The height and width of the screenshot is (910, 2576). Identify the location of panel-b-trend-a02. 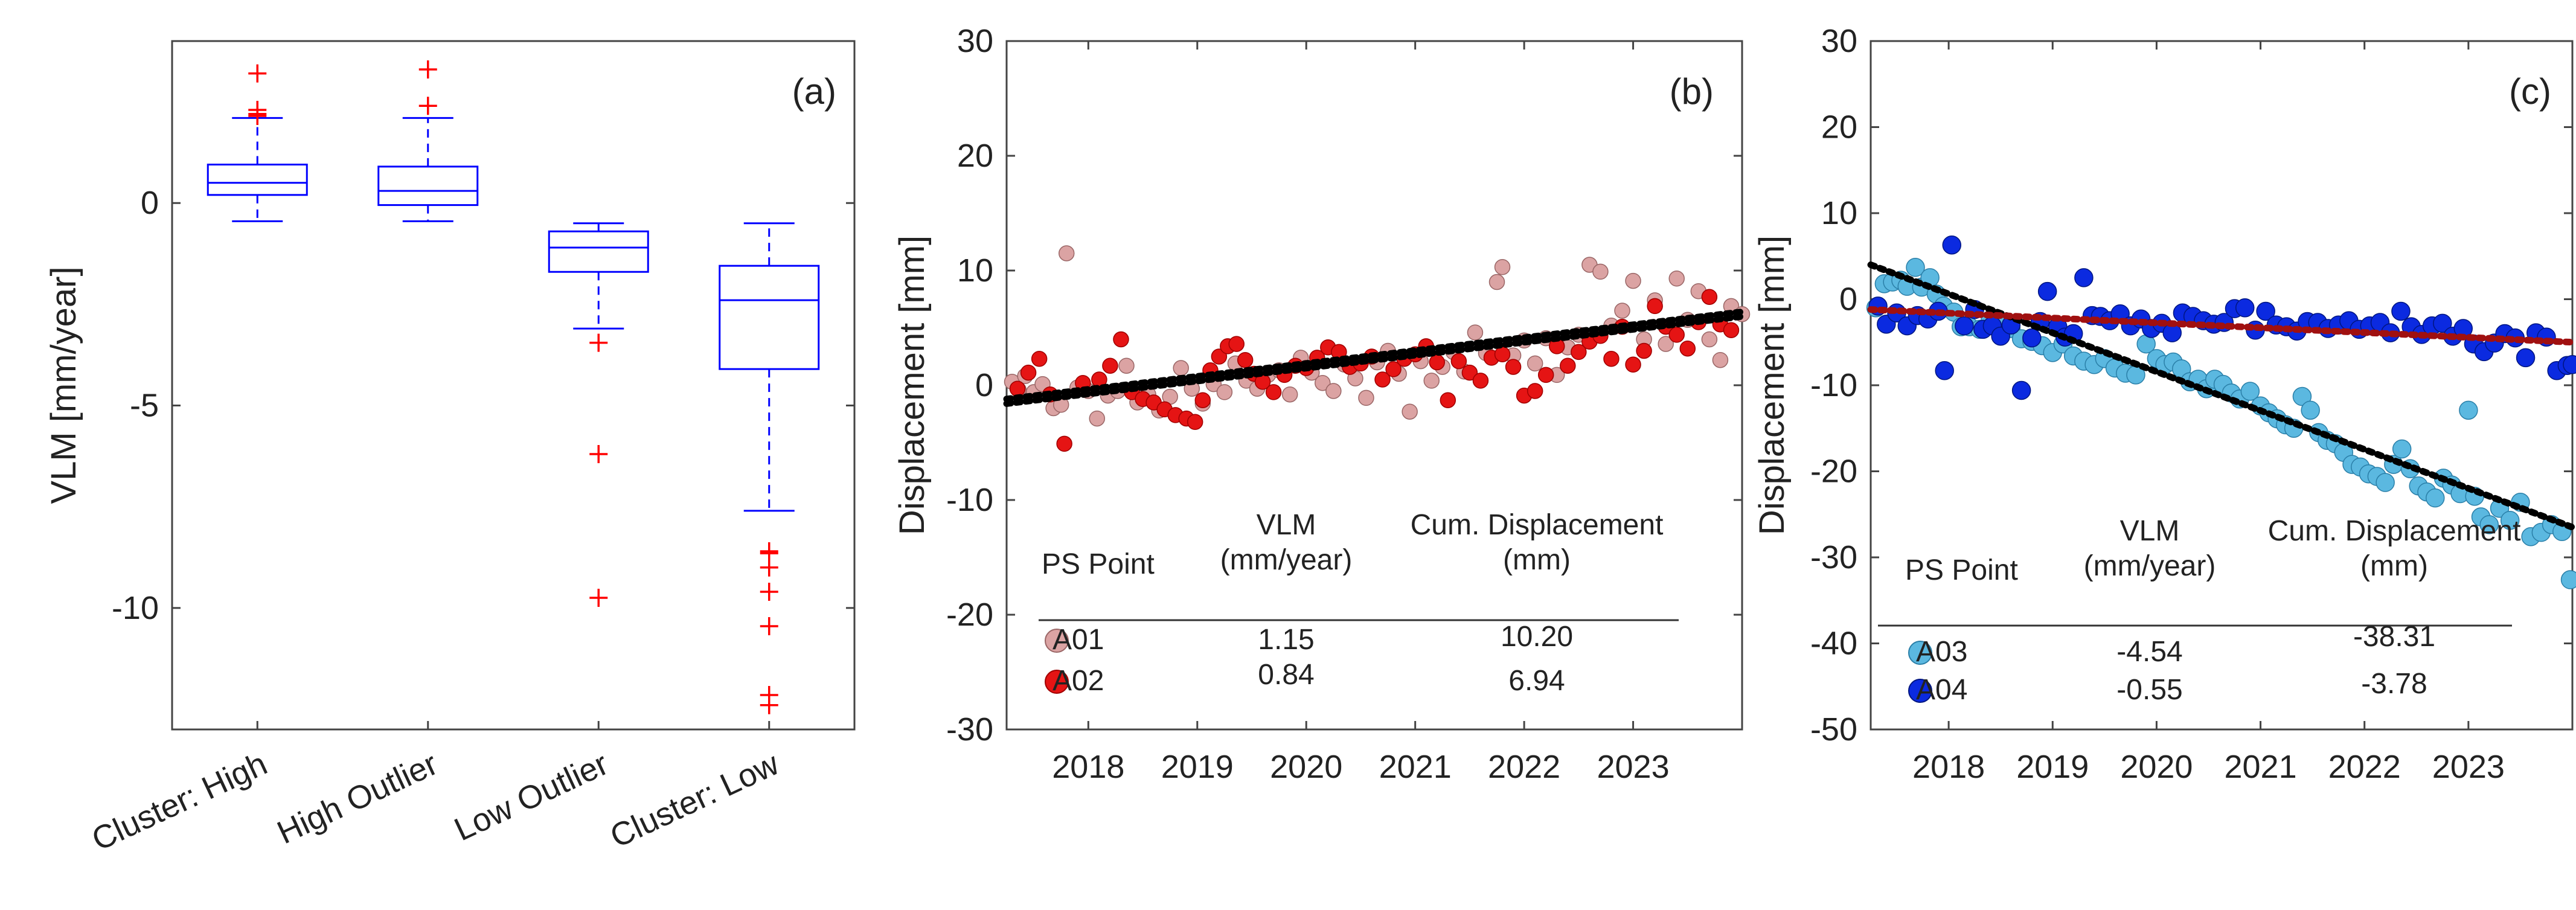
(1374, 360).